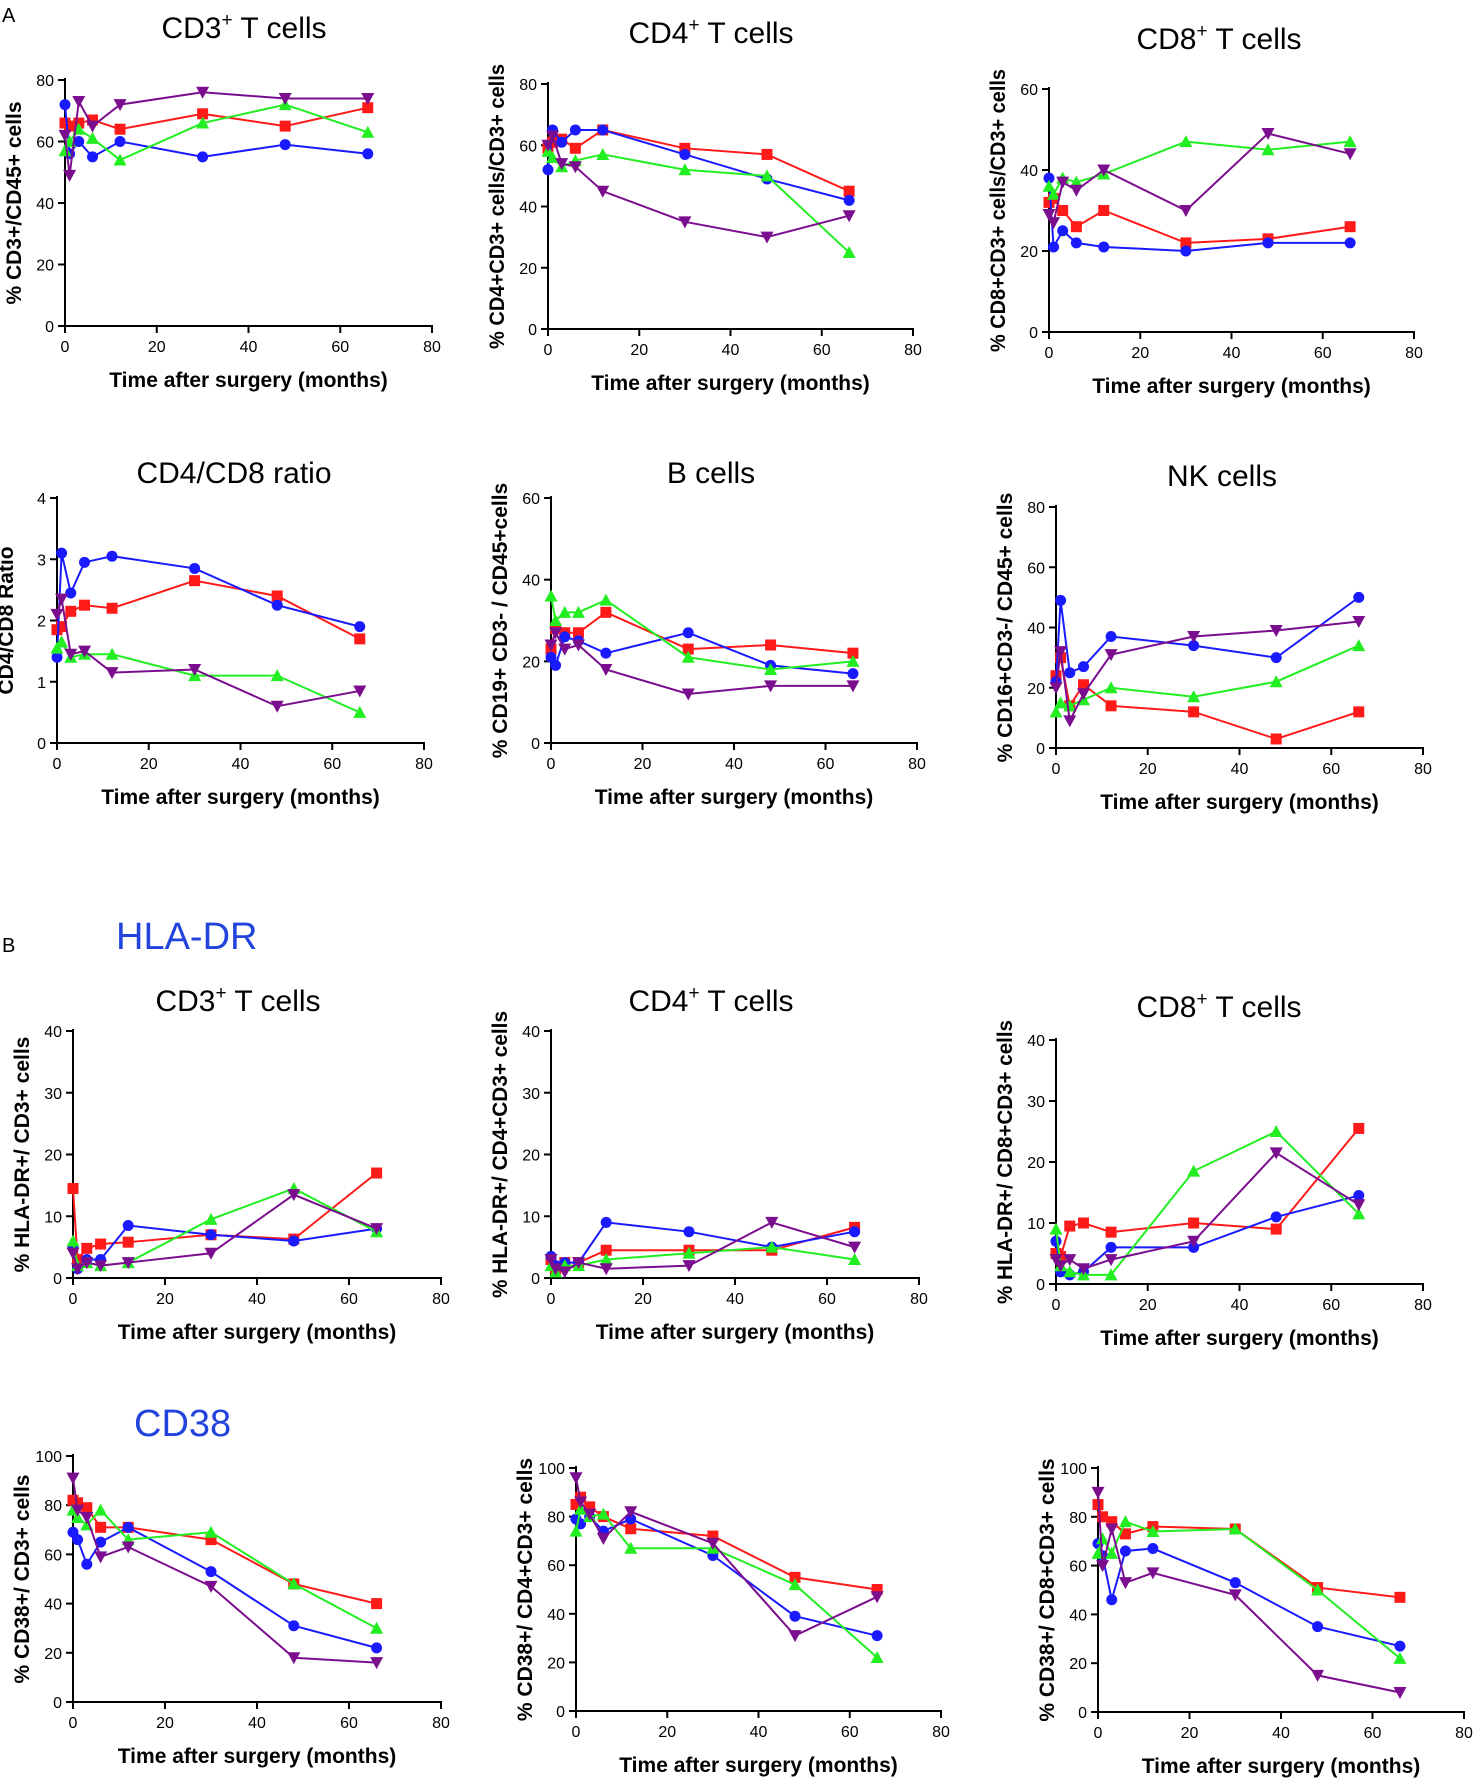  What do you see at coordinates (1222, 476) in the screenshot?
I see `chart-title: NK cells` at bounding box center [1222, 476].